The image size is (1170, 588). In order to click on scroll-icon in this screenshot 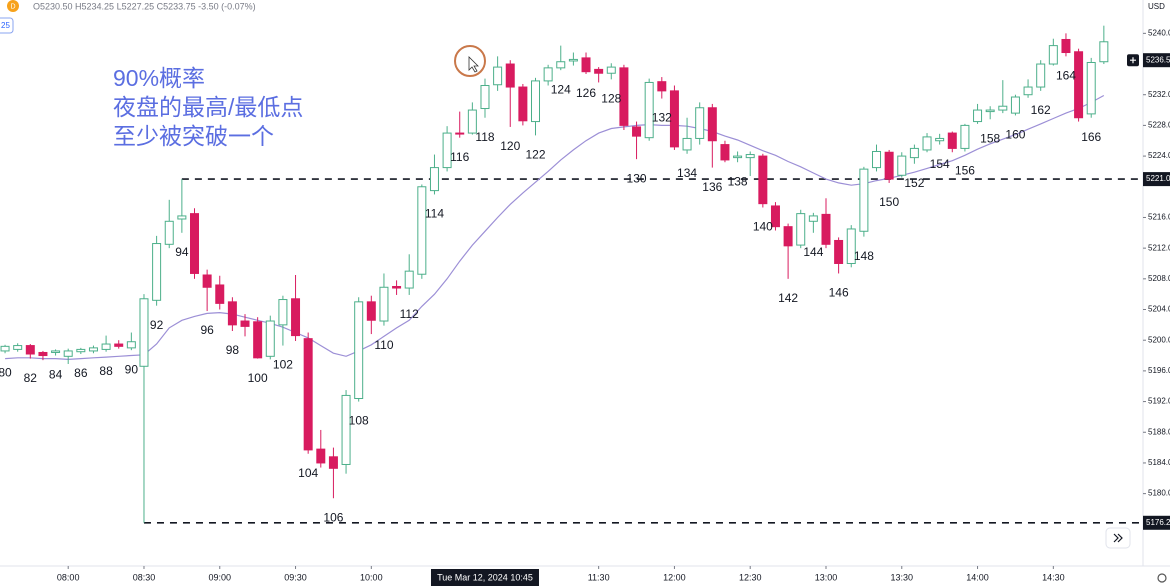, I will do `click(1118, 538)`.